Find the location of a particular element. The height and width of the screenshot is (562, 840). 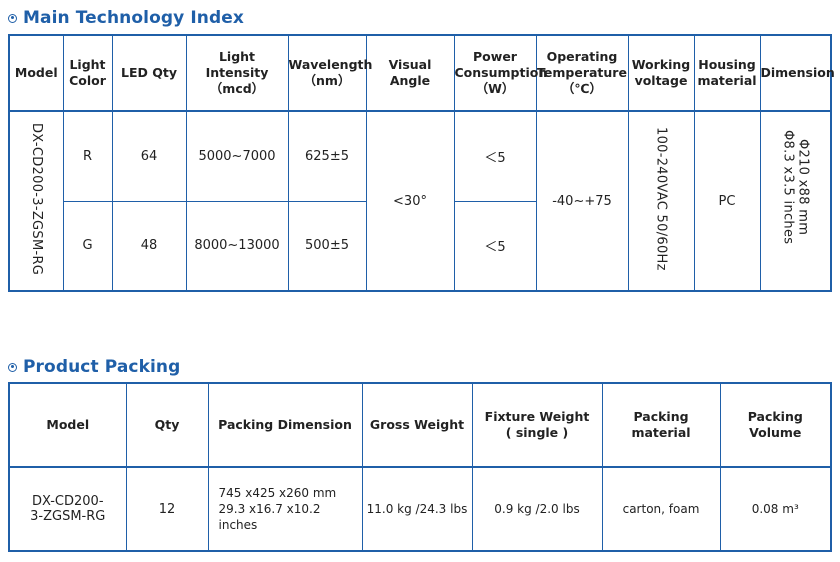

housing-cell: PC is located at coordinates (727, 201).